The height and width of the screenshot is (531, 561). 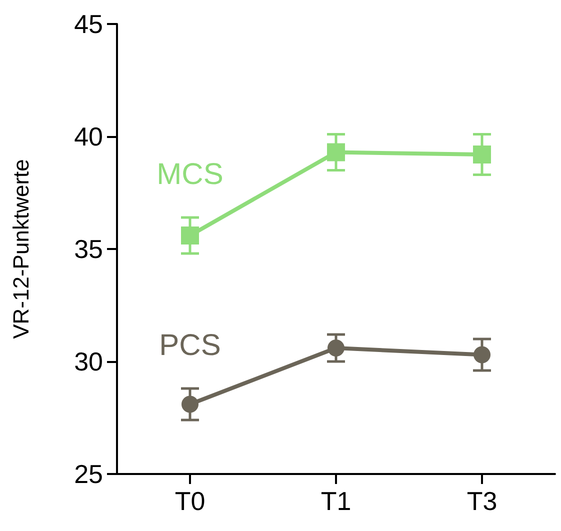 I want to click on series-label: PCS, so click(x=190, y=345).